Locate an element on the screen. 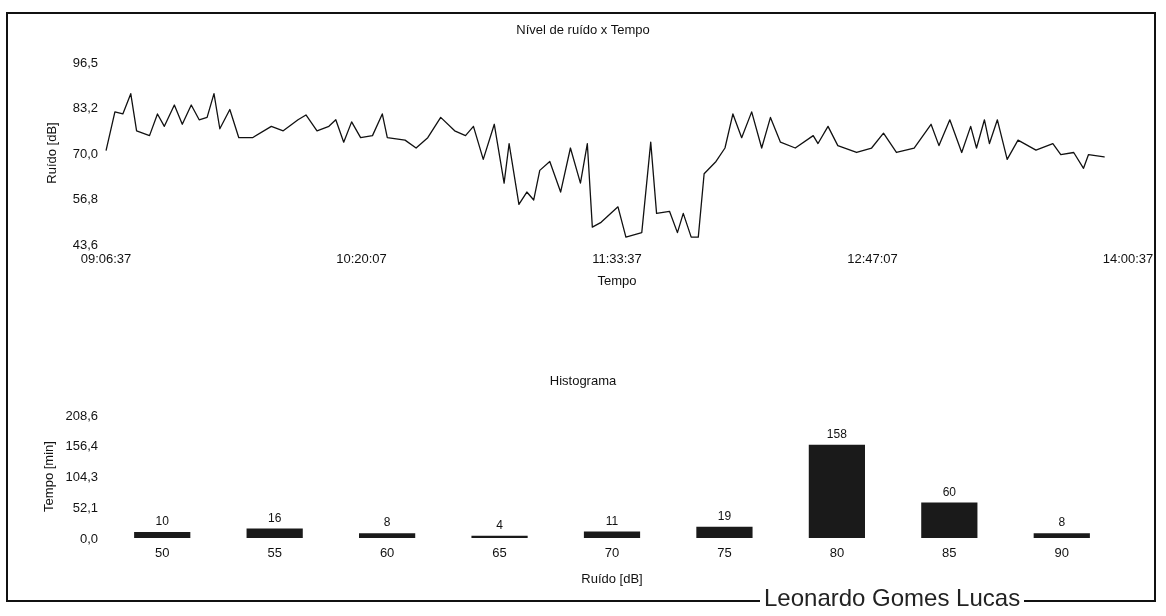 The width and height of the screenshot is (1166, 616). x-tick-label: 09:06:37 is located at coordinates (106, 258).